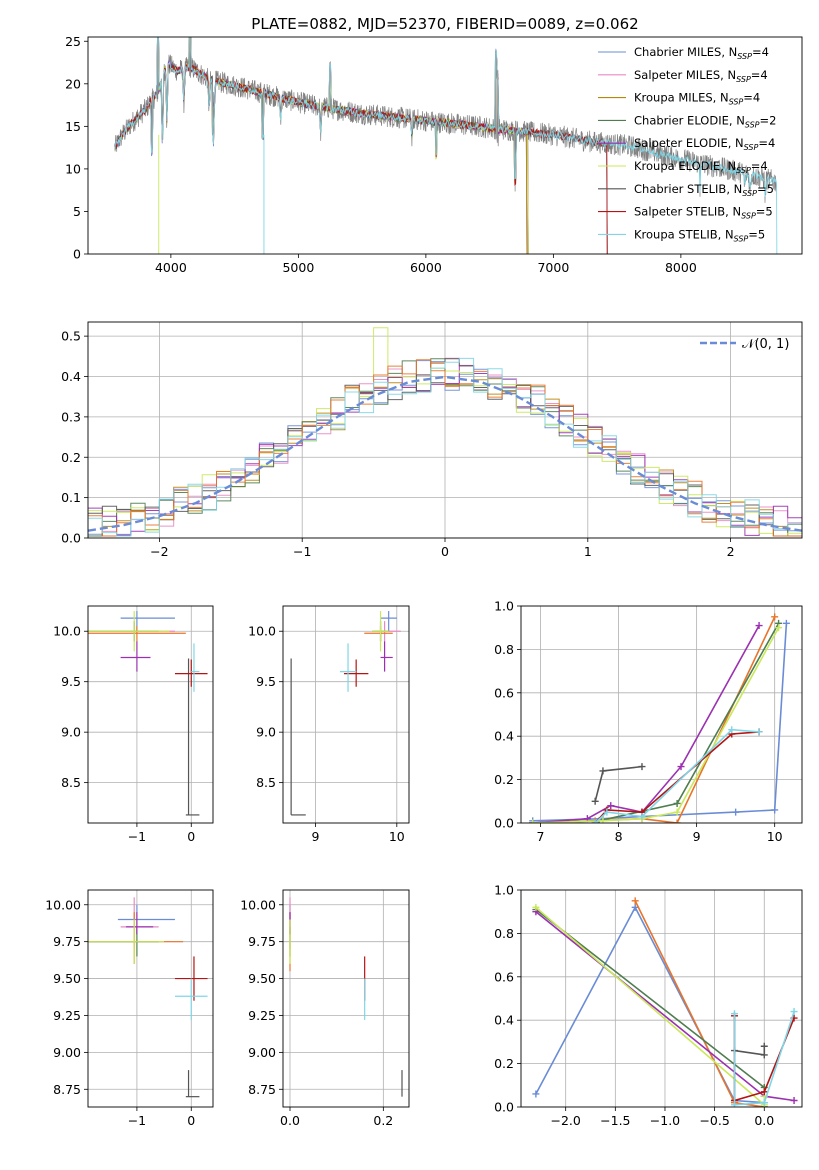 The height and width of the screenshot is (1170, 819). I want to click on x-tick-label: 8, so click(619, 836).